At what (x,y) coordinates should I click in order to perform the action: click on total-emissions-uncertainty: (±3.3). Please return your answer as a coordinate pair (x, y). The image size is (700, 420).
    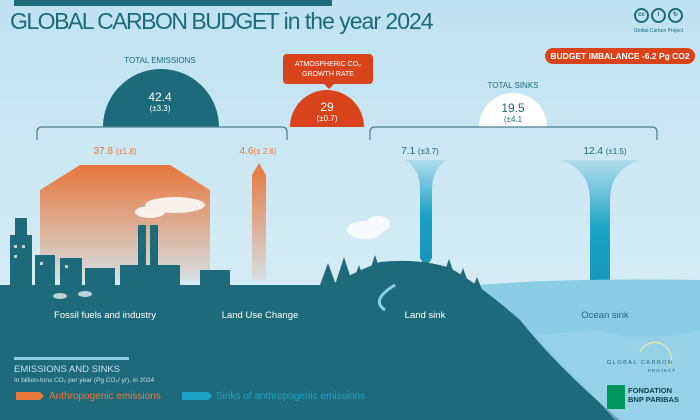
    Looking at the image, I should click on (160, 108).